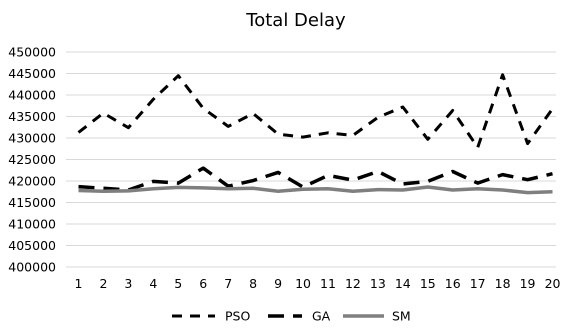 Image resolution: width=564 pixels, height=329 pixels. Describe the element at coordinates (328, 283) in the screenshot. I see `x-tick-label: 11` at that location.